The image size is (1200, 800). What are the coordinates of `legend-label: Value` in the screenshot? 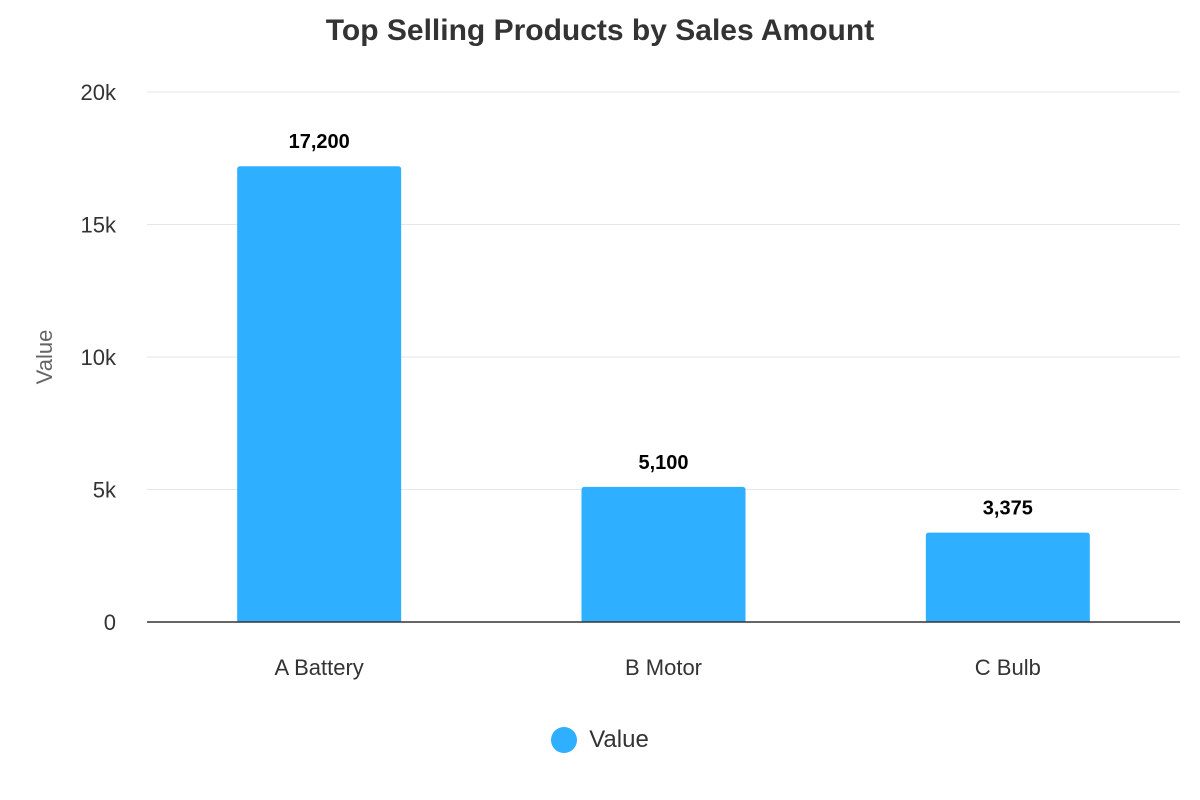 It's located at (619, 739).